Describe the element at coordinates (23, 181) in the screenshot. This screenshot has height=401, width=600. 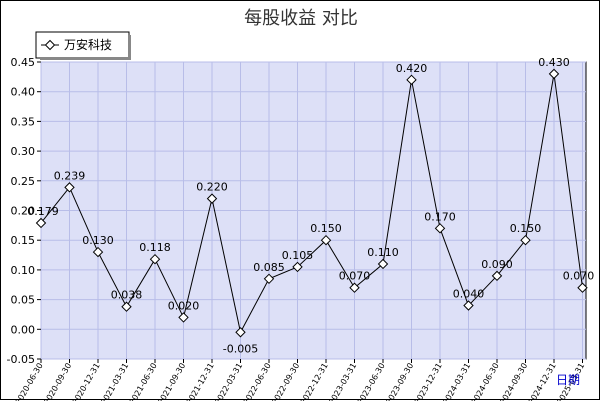
I see `y-tick-label: 0.25` at that location.